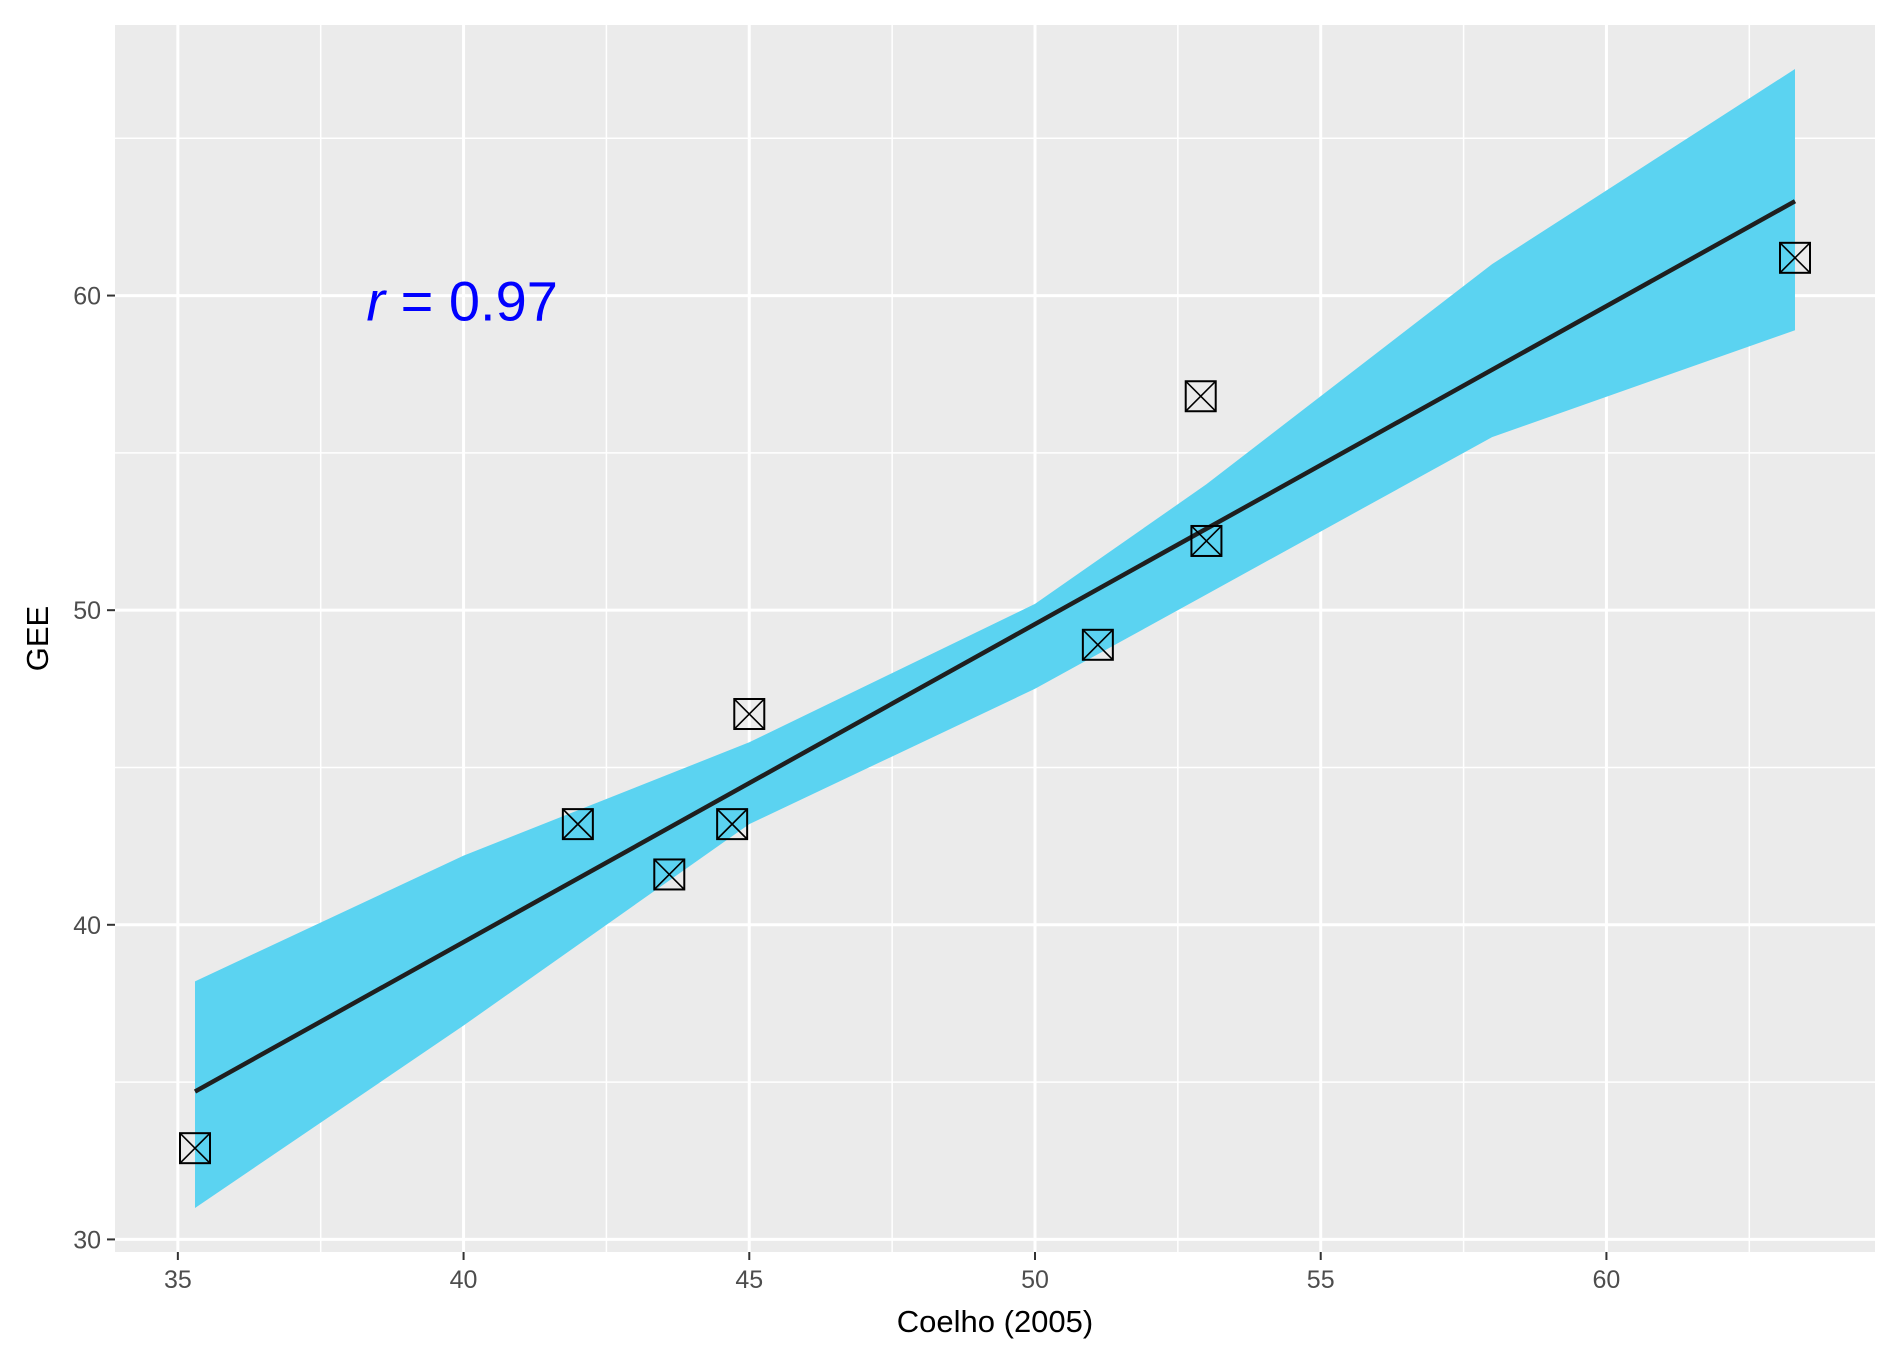 This screenshot has width=1889, height=1361. I want to click on x-tick-label: 45, so click(749, 1280).